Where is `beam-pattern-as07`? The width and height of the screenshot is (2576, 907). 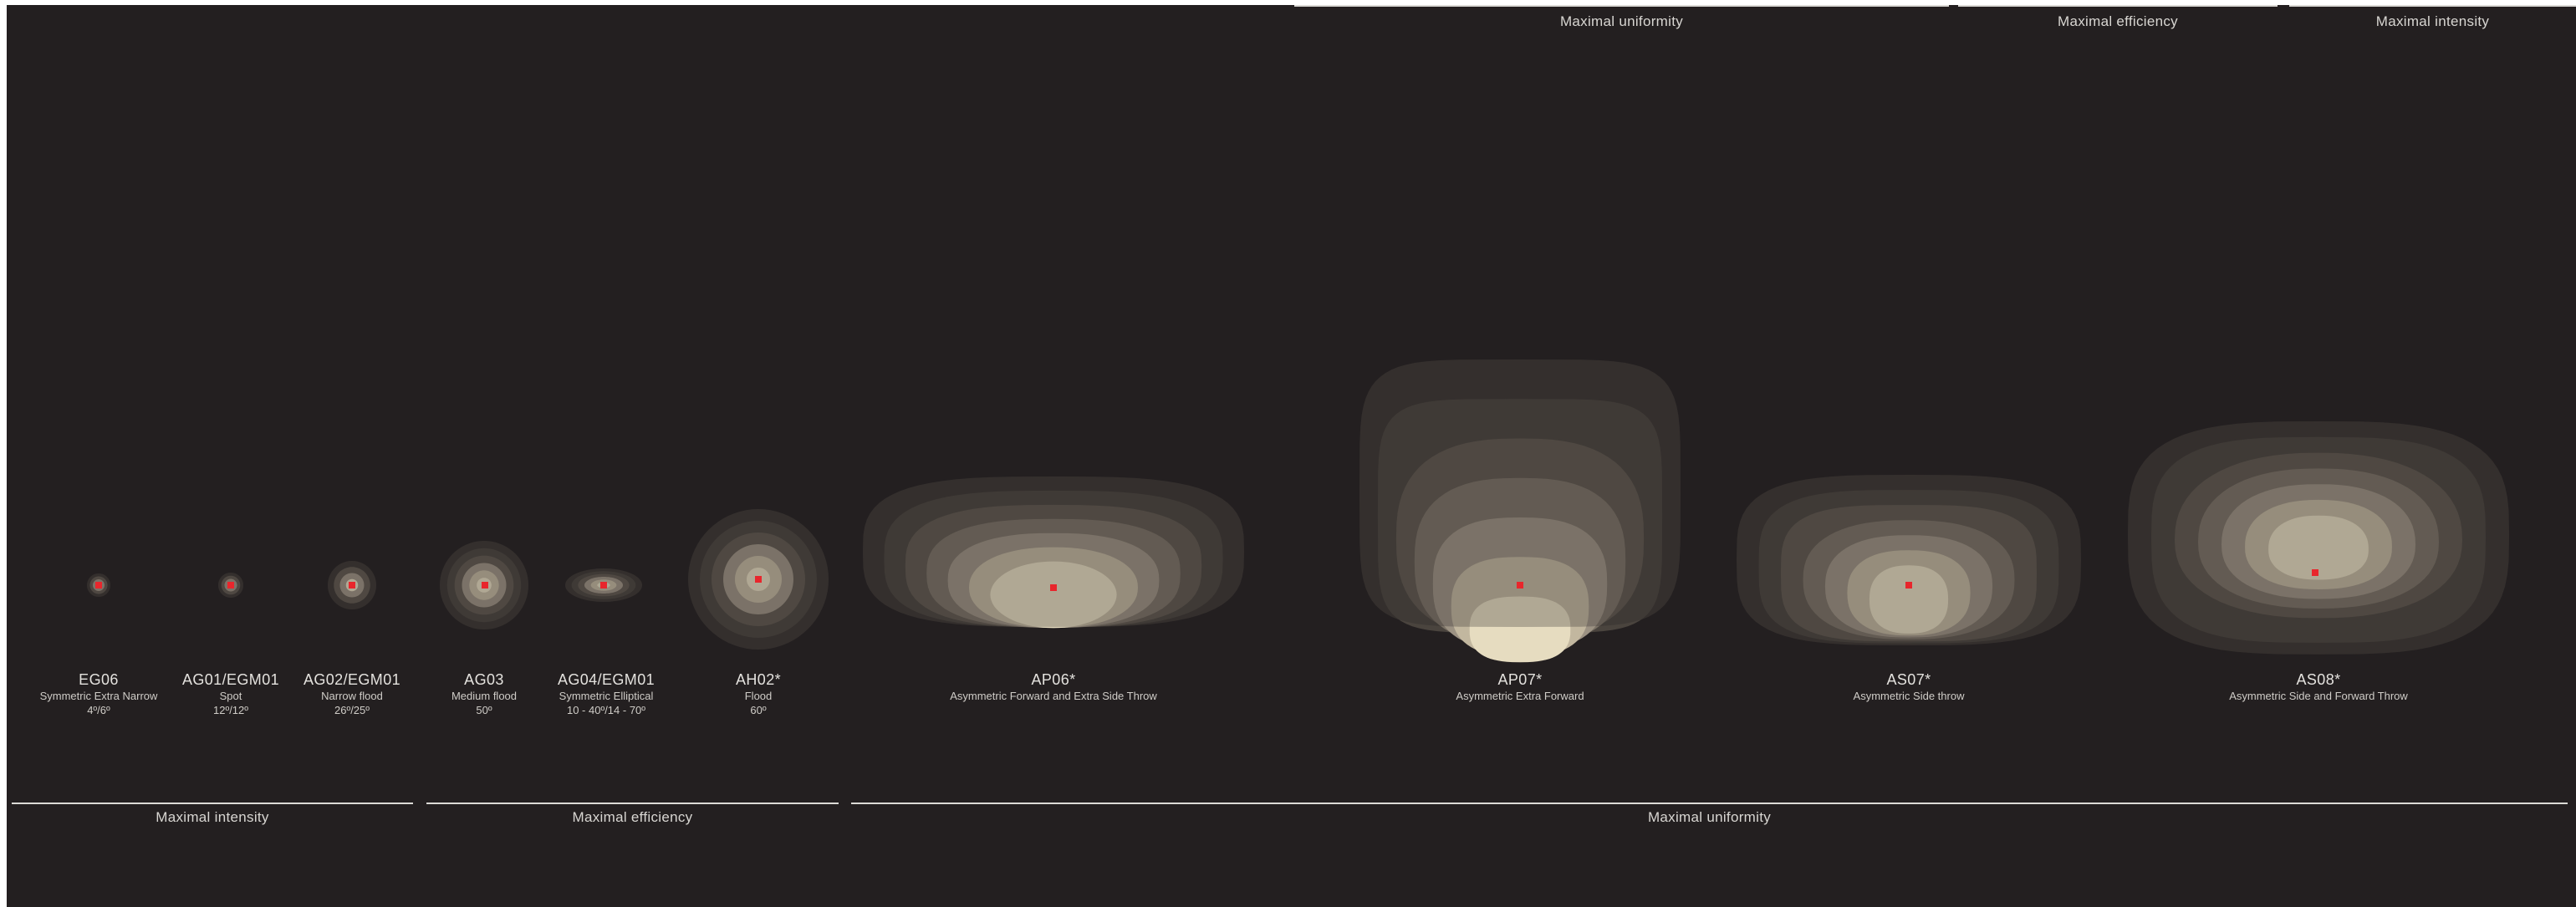 beam-pattern-as07 is located at coordinates (1909, 560).